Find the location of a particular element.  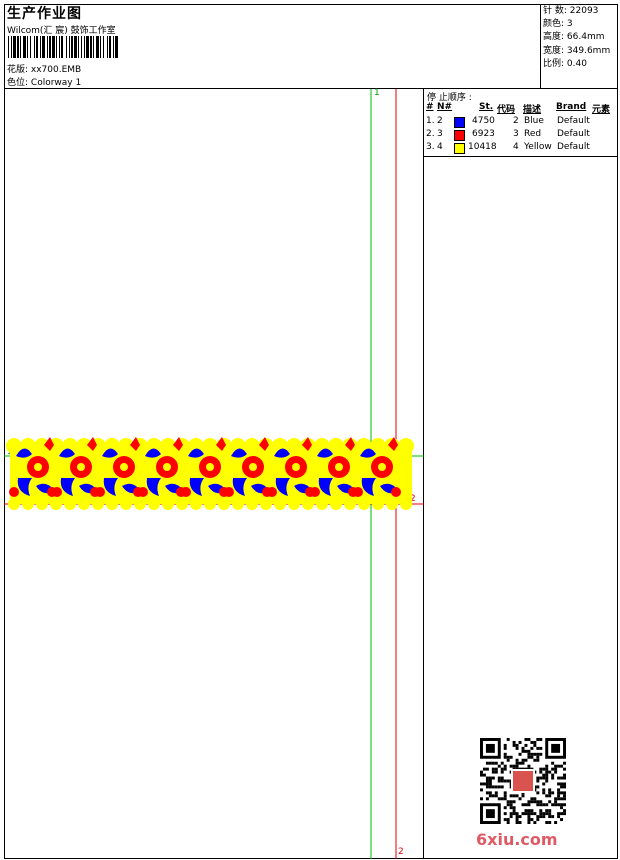

design-label: 花版: is located at coordinates (19, 70).